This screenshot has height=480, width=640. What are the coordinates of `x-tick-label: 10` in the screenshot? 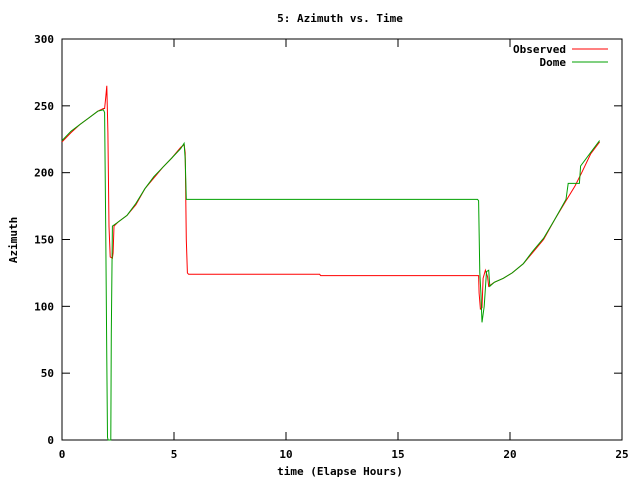 It's located at (285, 454).